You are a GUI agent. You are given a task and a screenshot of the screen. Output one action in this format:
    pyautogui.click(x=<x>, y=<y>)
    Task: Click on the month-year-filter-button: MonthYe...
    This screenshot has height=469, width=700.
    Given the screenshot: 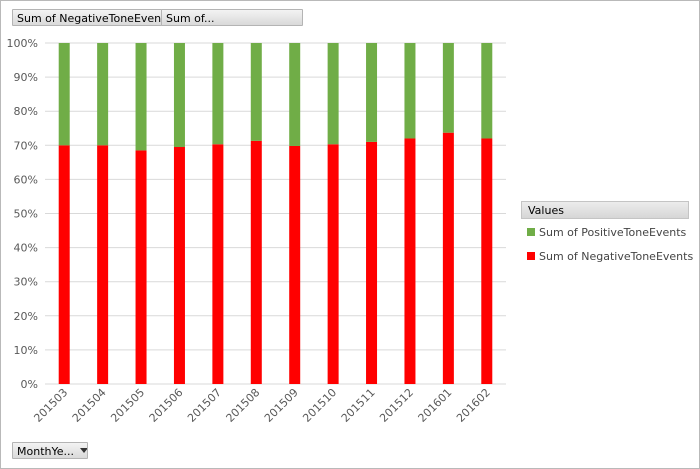 What is the action you would take?
    pyautogui.click(x=50, y=450)
    